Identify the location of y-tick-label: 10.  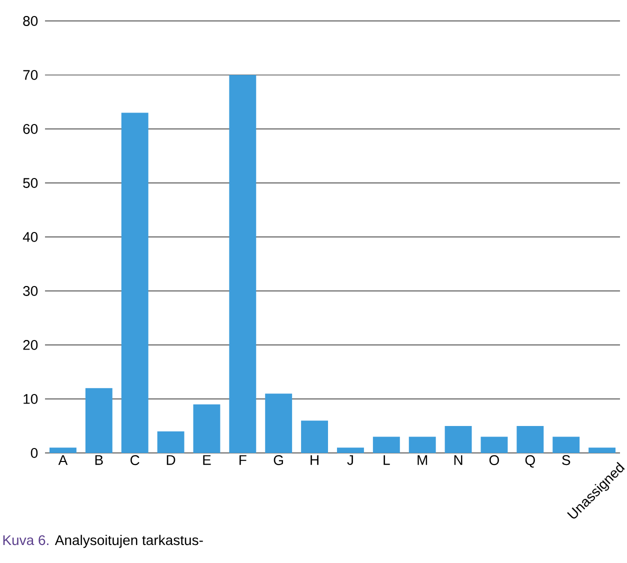
(31, 399).